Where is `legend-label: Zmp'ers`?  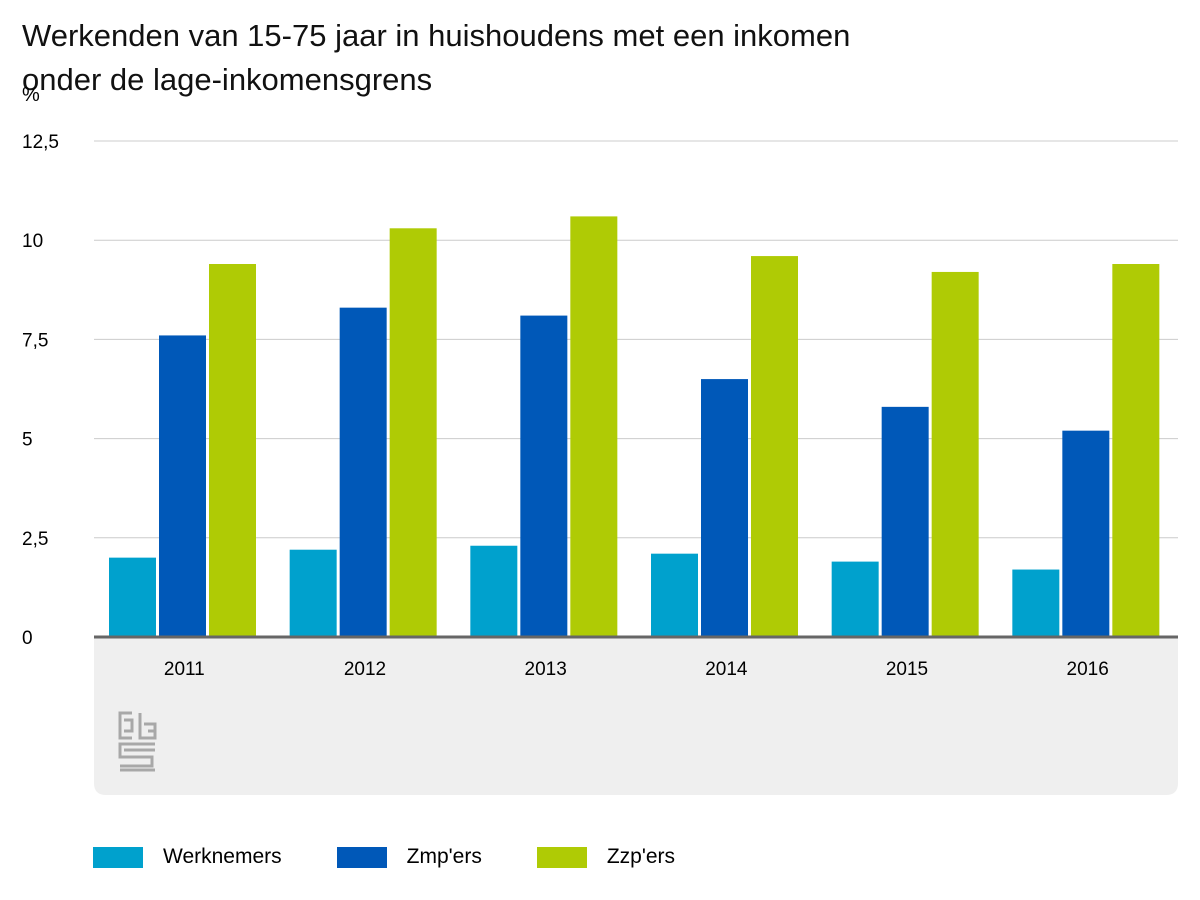 legend-label: Zmp'ers is located at coordinates (444, 856).